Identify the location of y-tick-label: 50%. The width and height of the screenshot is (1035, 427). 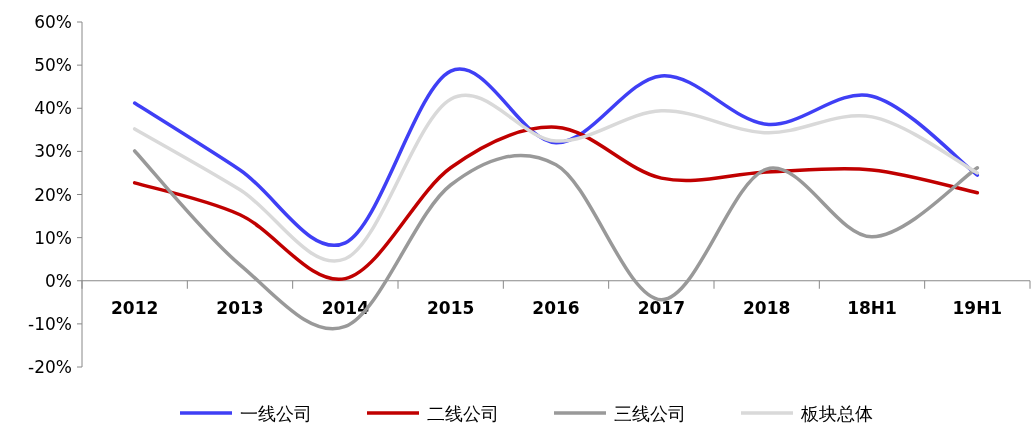
(53, 65).